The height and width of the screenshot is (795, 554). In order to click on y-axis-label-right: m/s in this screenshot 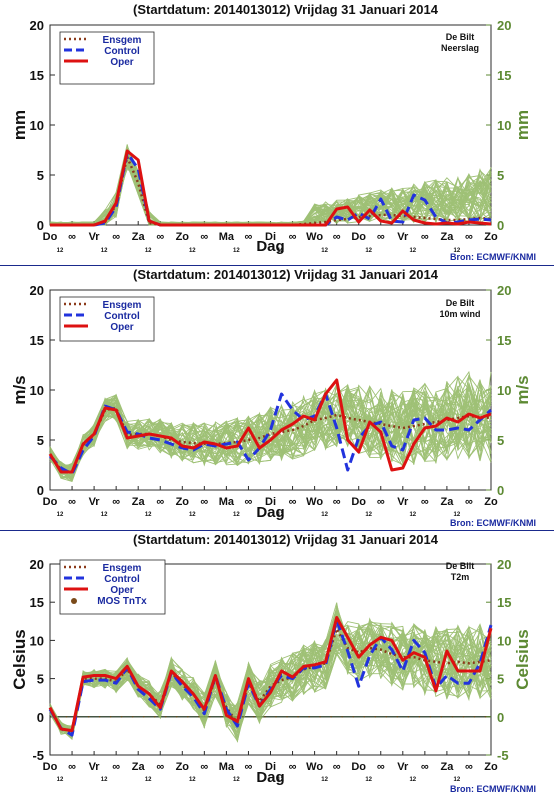, I will do `click(522, 389)`.